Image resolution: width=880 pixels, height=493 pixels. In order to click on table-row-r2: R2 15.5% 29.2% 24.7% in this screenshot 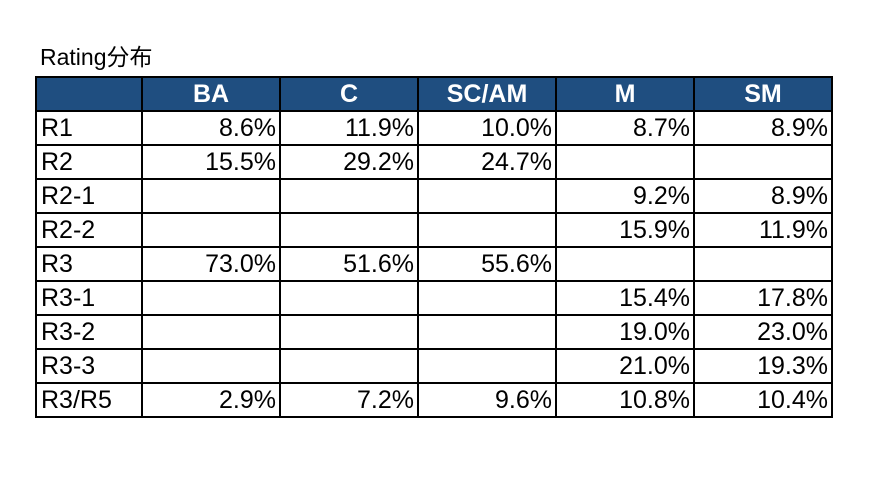, I will do `click(434, 162)`.